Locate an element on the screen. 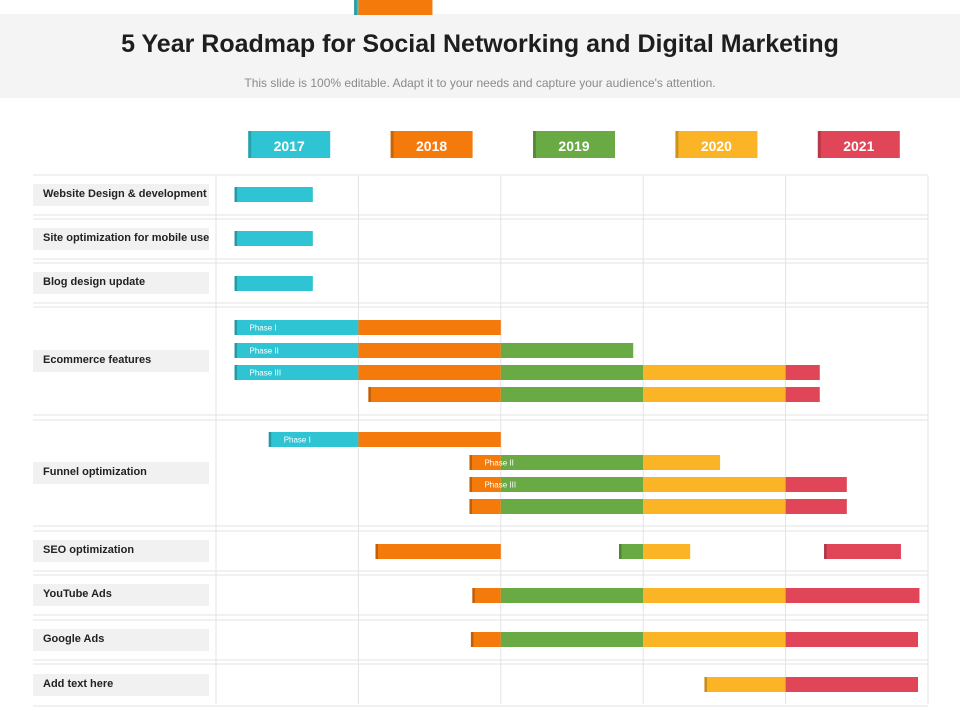  row-label: Ecommerce features is located at coordinates (97, 360).